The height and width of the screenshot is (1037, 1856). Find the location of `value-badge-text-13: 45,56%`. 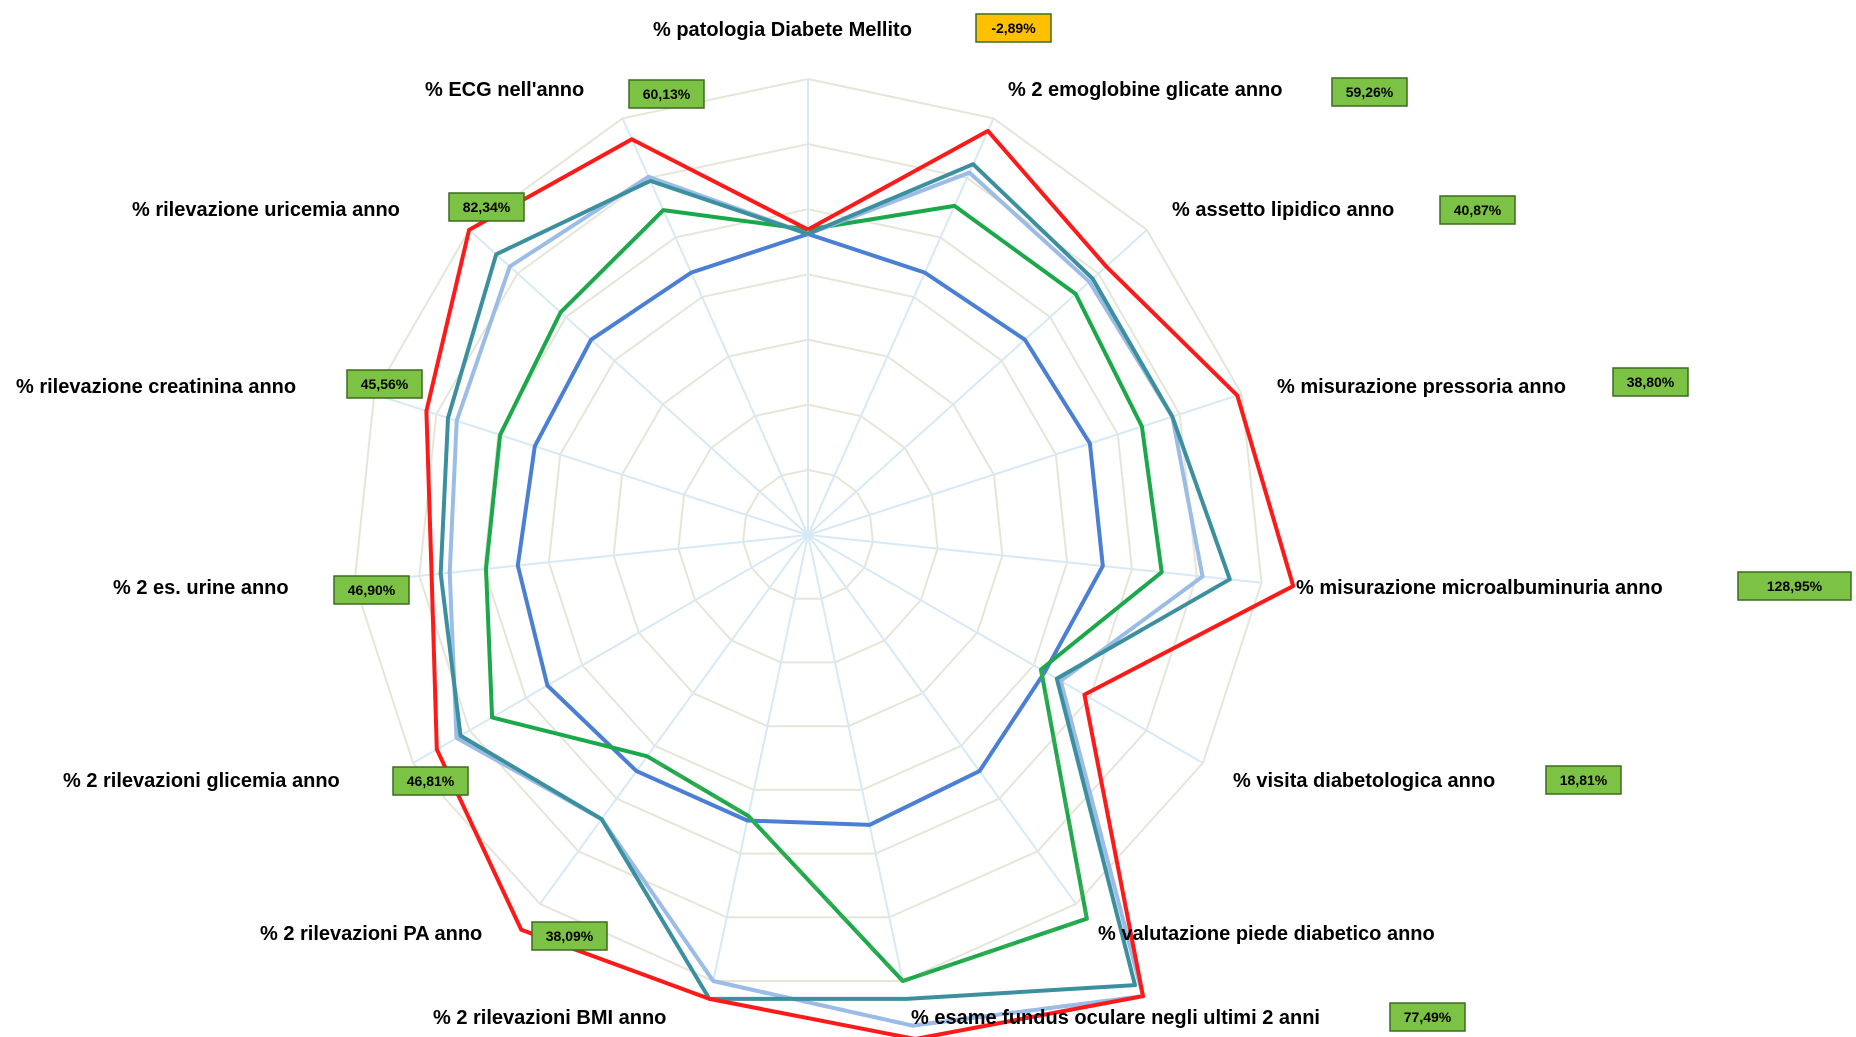

value-badge-text-13: 45,56% is located at coordinates (385, 384).